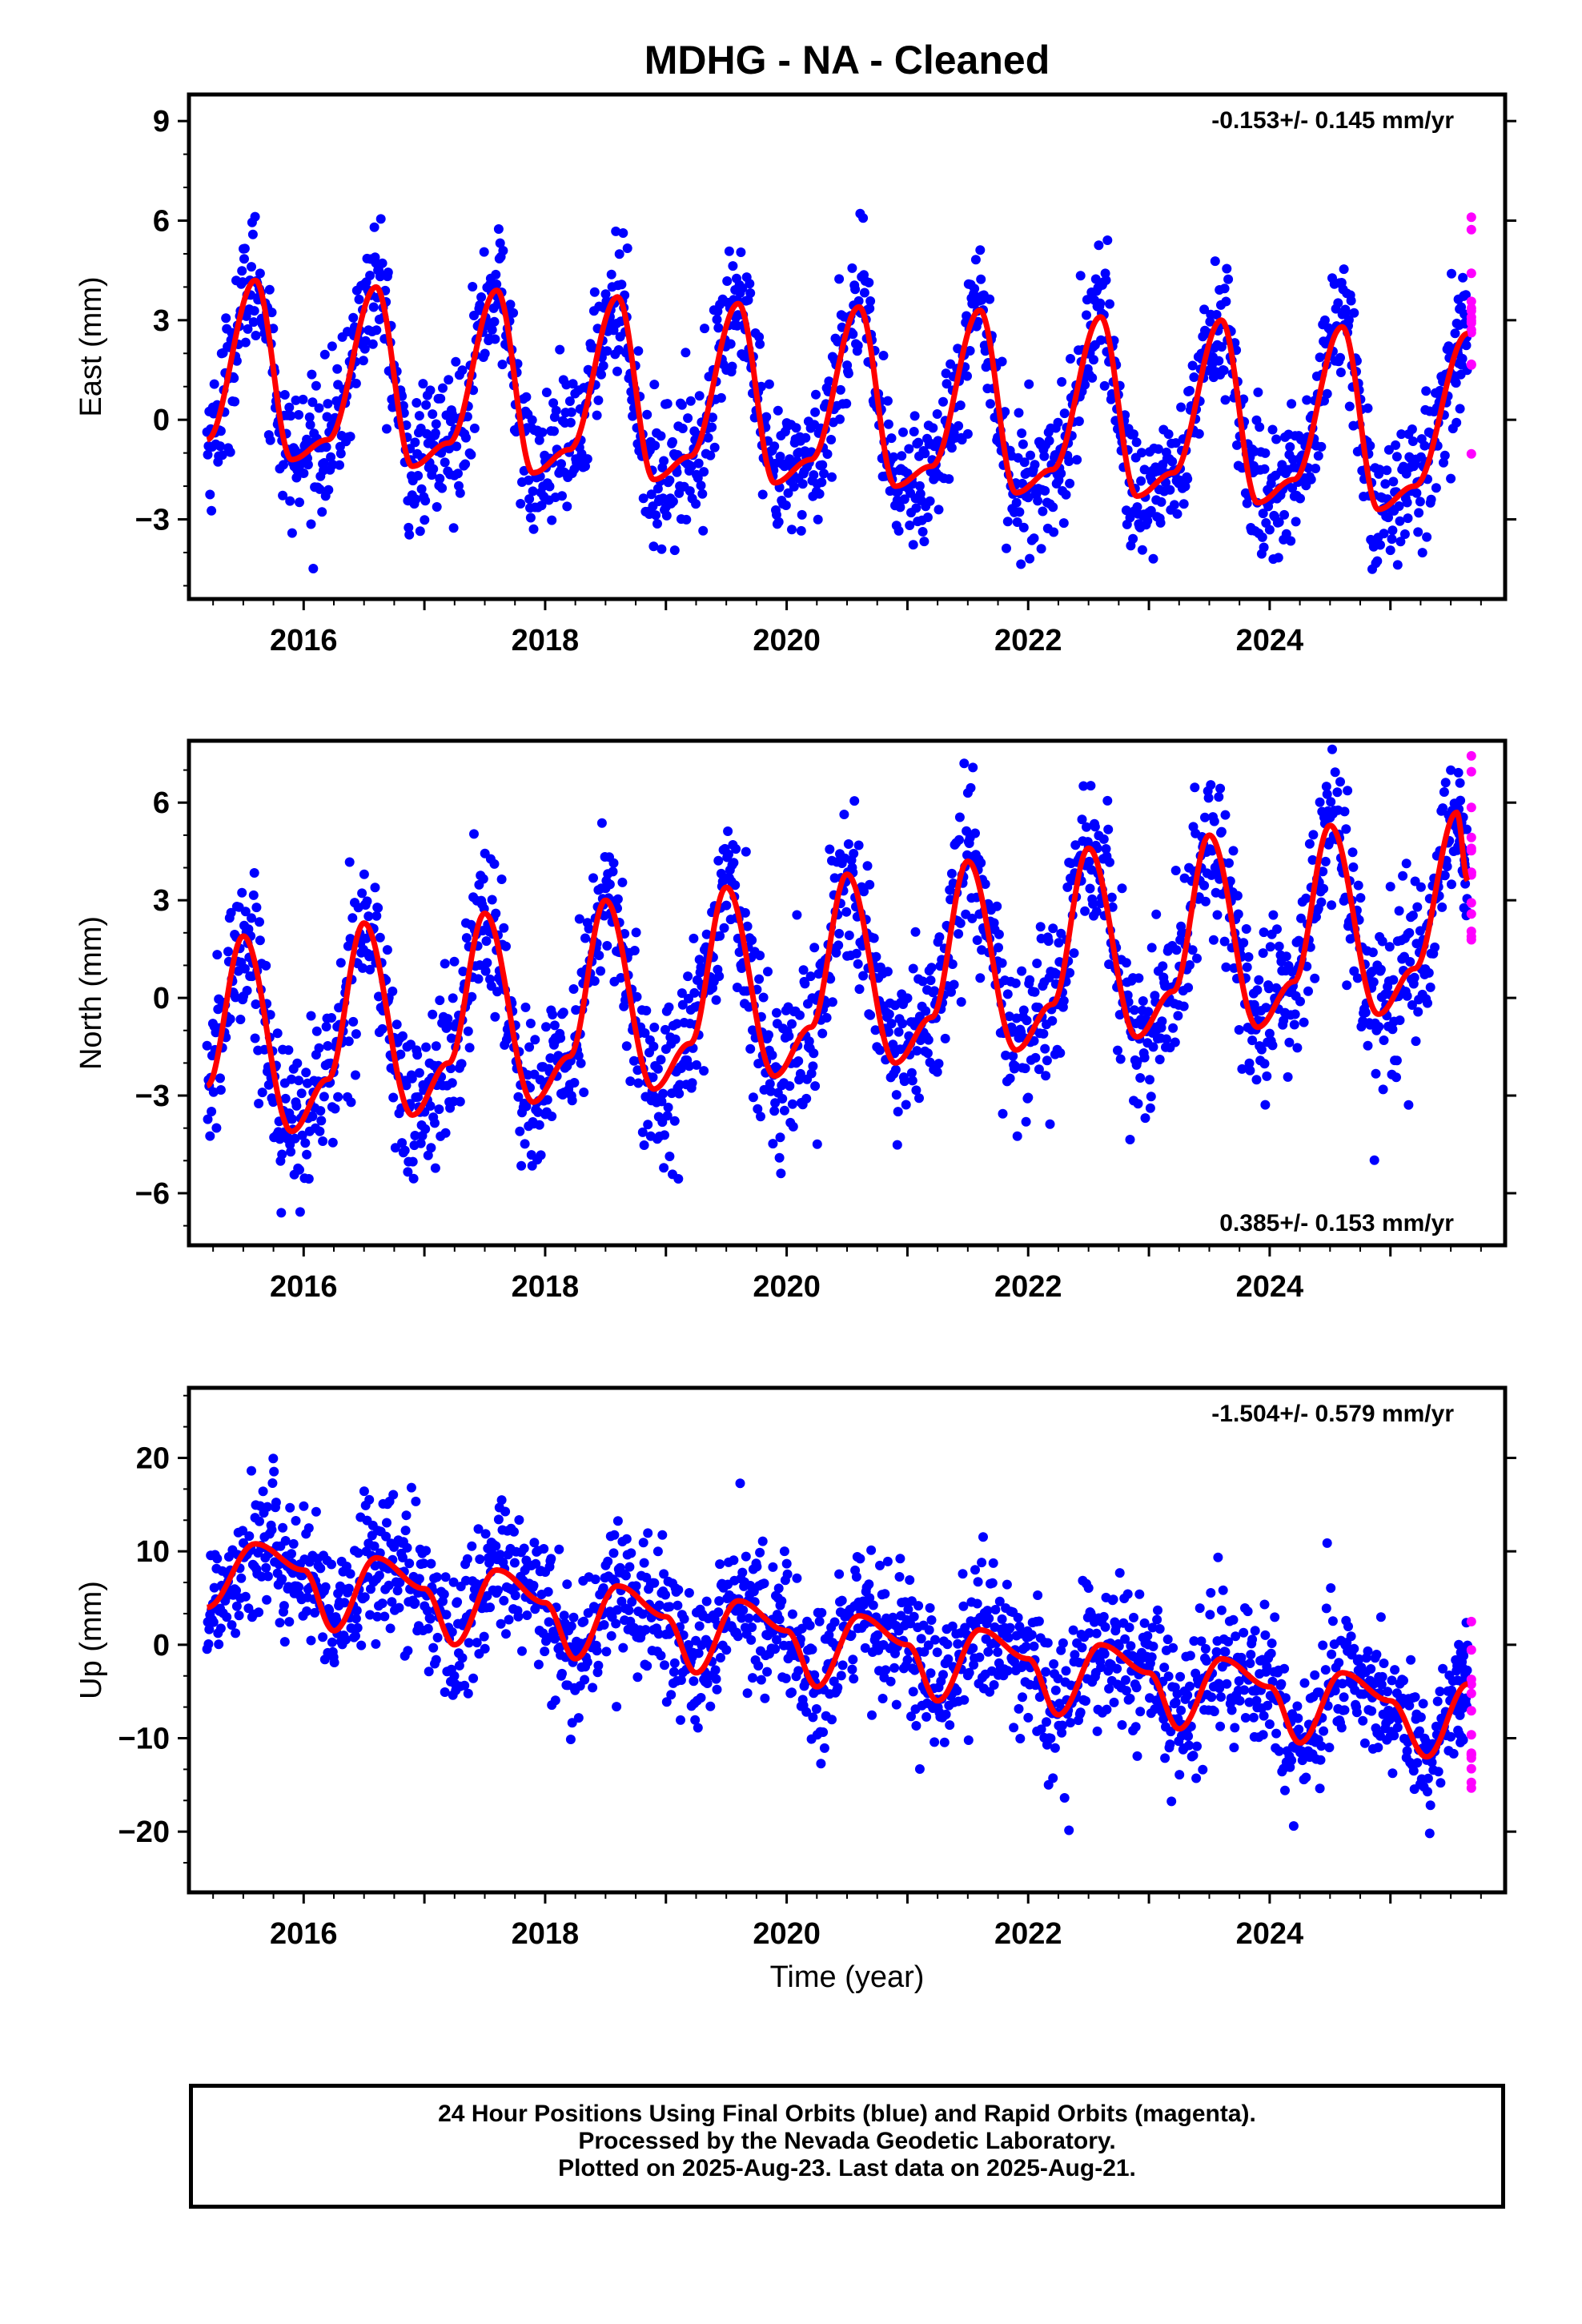 The width and height of the screenshot is (1582, 2324). Describe the element at coordinates (1471, 229) in the screenshot. I see `rapid-orbit-point` at that location.